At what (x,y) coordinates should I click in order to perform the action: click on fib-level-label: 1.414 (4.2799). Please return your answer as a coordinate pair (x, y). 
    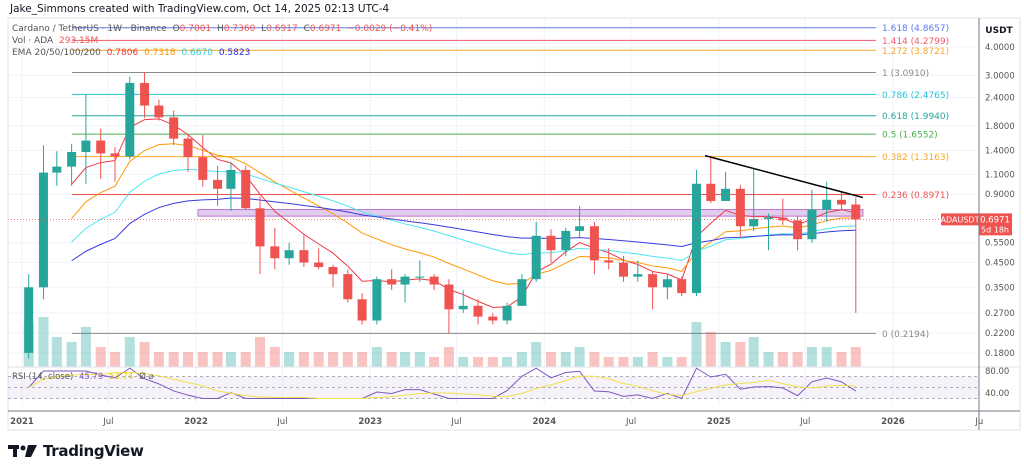
    Looking at the image, I should click on (915, 42).